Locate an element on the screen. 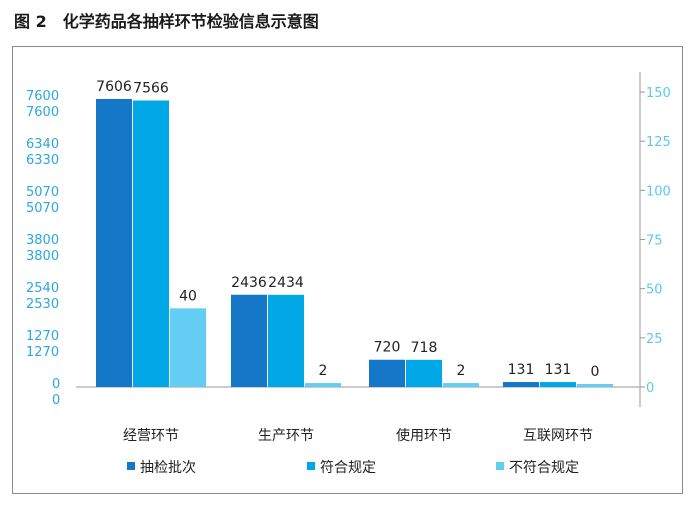  chart-legend: 抽检批次 符合规定 不符合规定 is located at coordinates (353, 468).